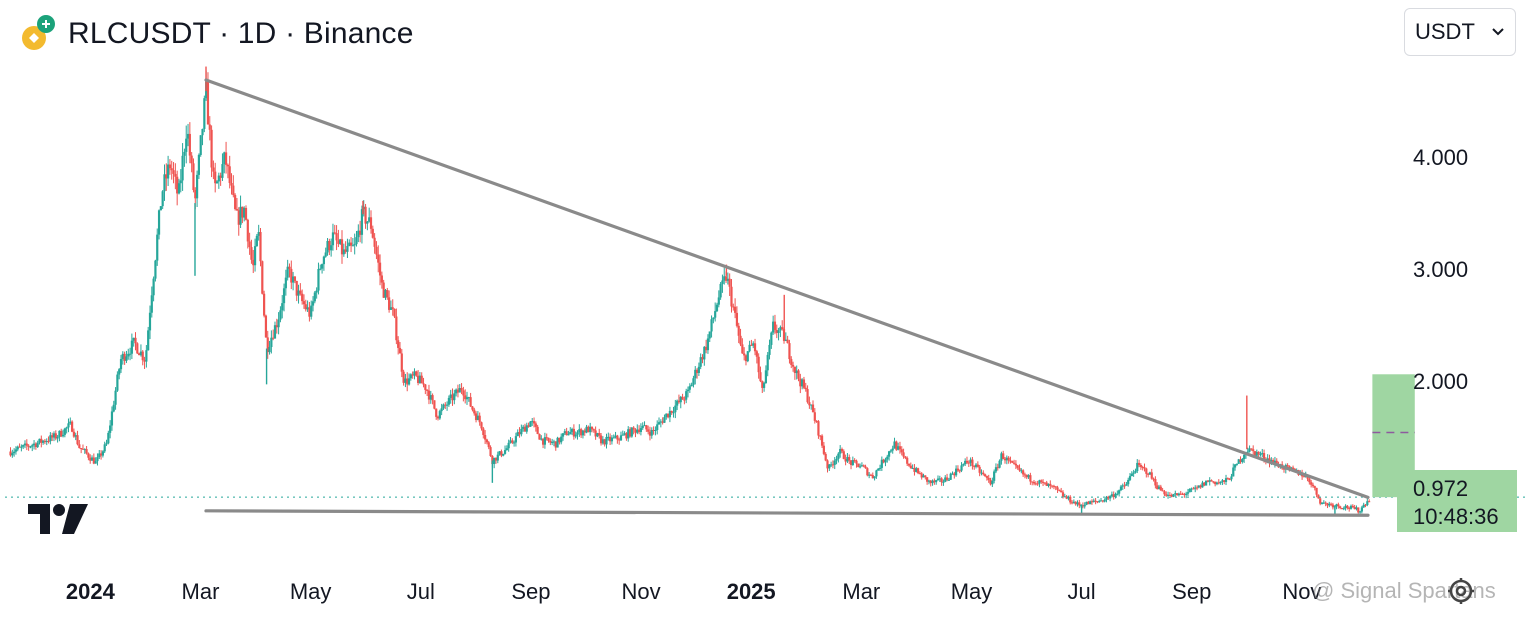 This screenshot has height=617, width=1526. Describe the element at coordinates (58, 521) in the screenshot. I see `tradingview-logo-icon` at that location.